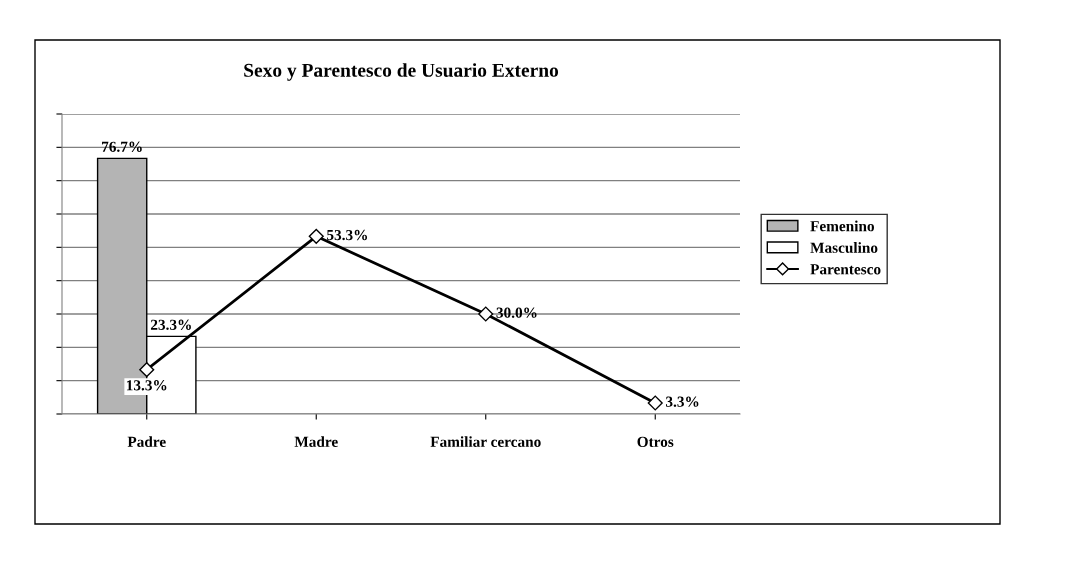 The image size is (1072, 569). What do you see at coordinates (842, 226) in the screenshot?
I see `legend-label: Femenino` at bounding box center [842, 226].